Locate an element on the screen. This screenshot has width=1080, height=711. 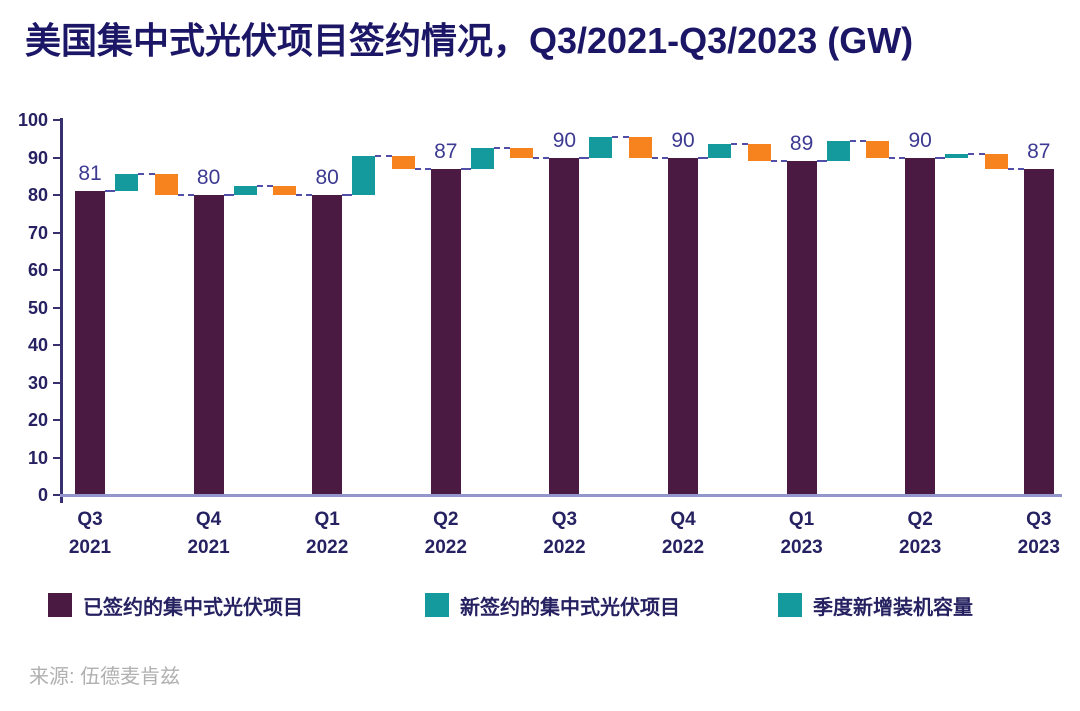
y-axis-label: 60 is located at coordinates (37, 270).